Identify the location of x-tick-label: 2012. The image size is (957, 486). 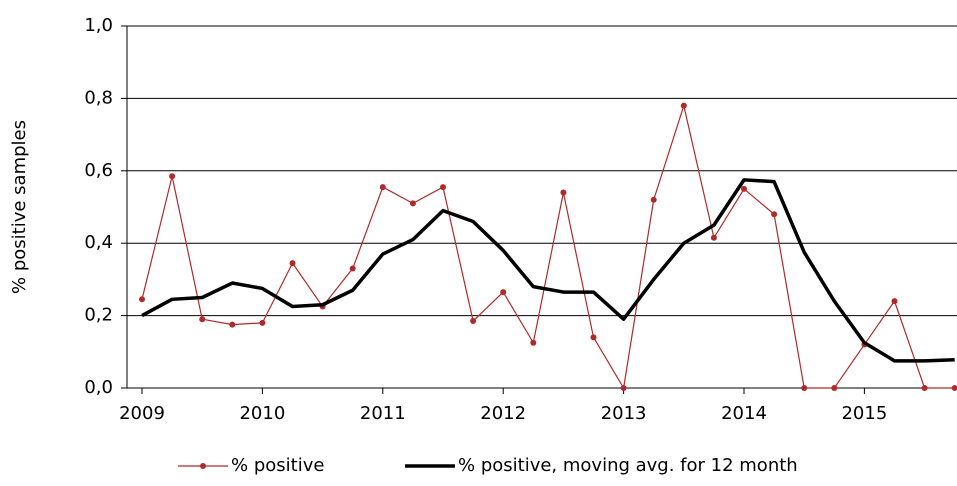
(503, 413).